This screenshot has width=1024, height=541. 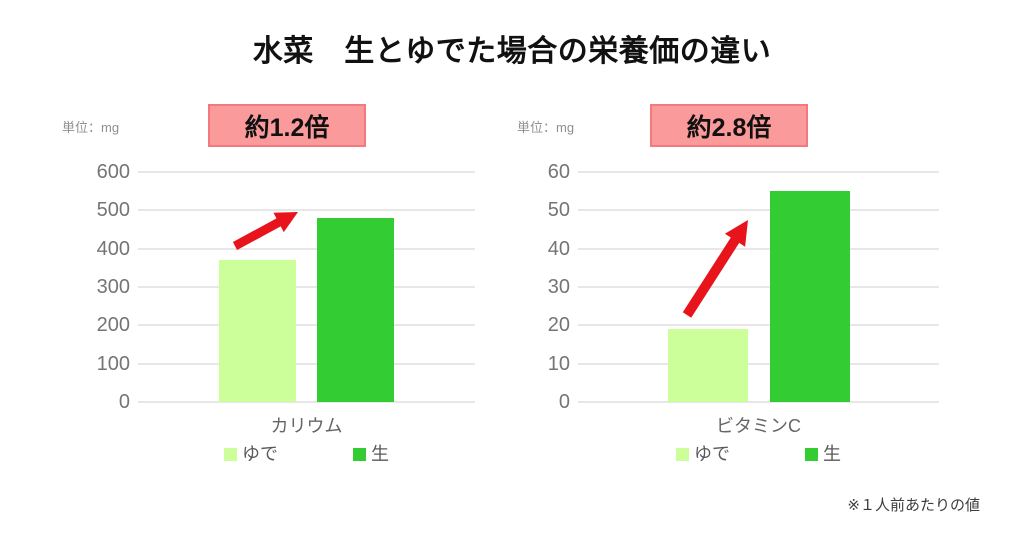 I want to click on page-title: 水菜 生とゆでた場合の栄養価の違い, so click(x=512, y=51).